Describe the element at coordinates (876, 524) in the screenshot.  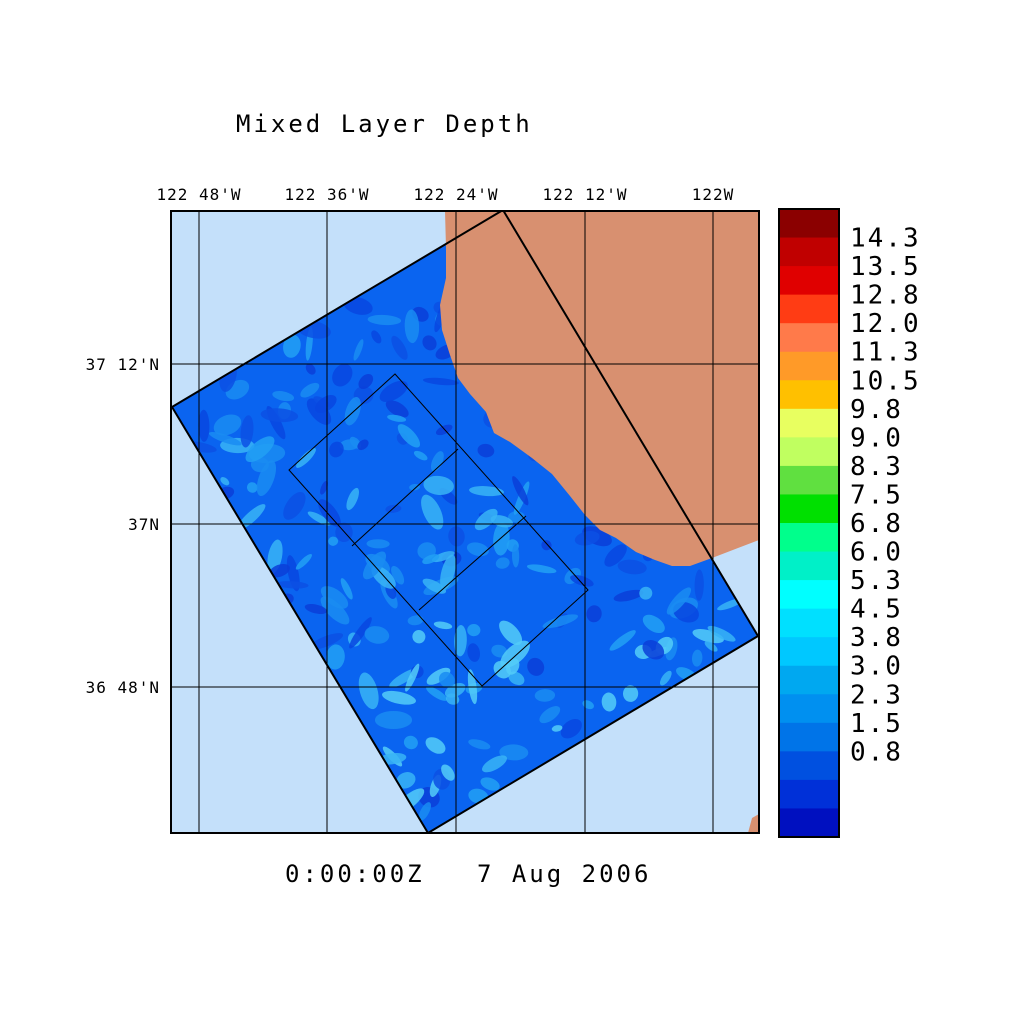
I see `colorbar-label: 6.8` at that location.